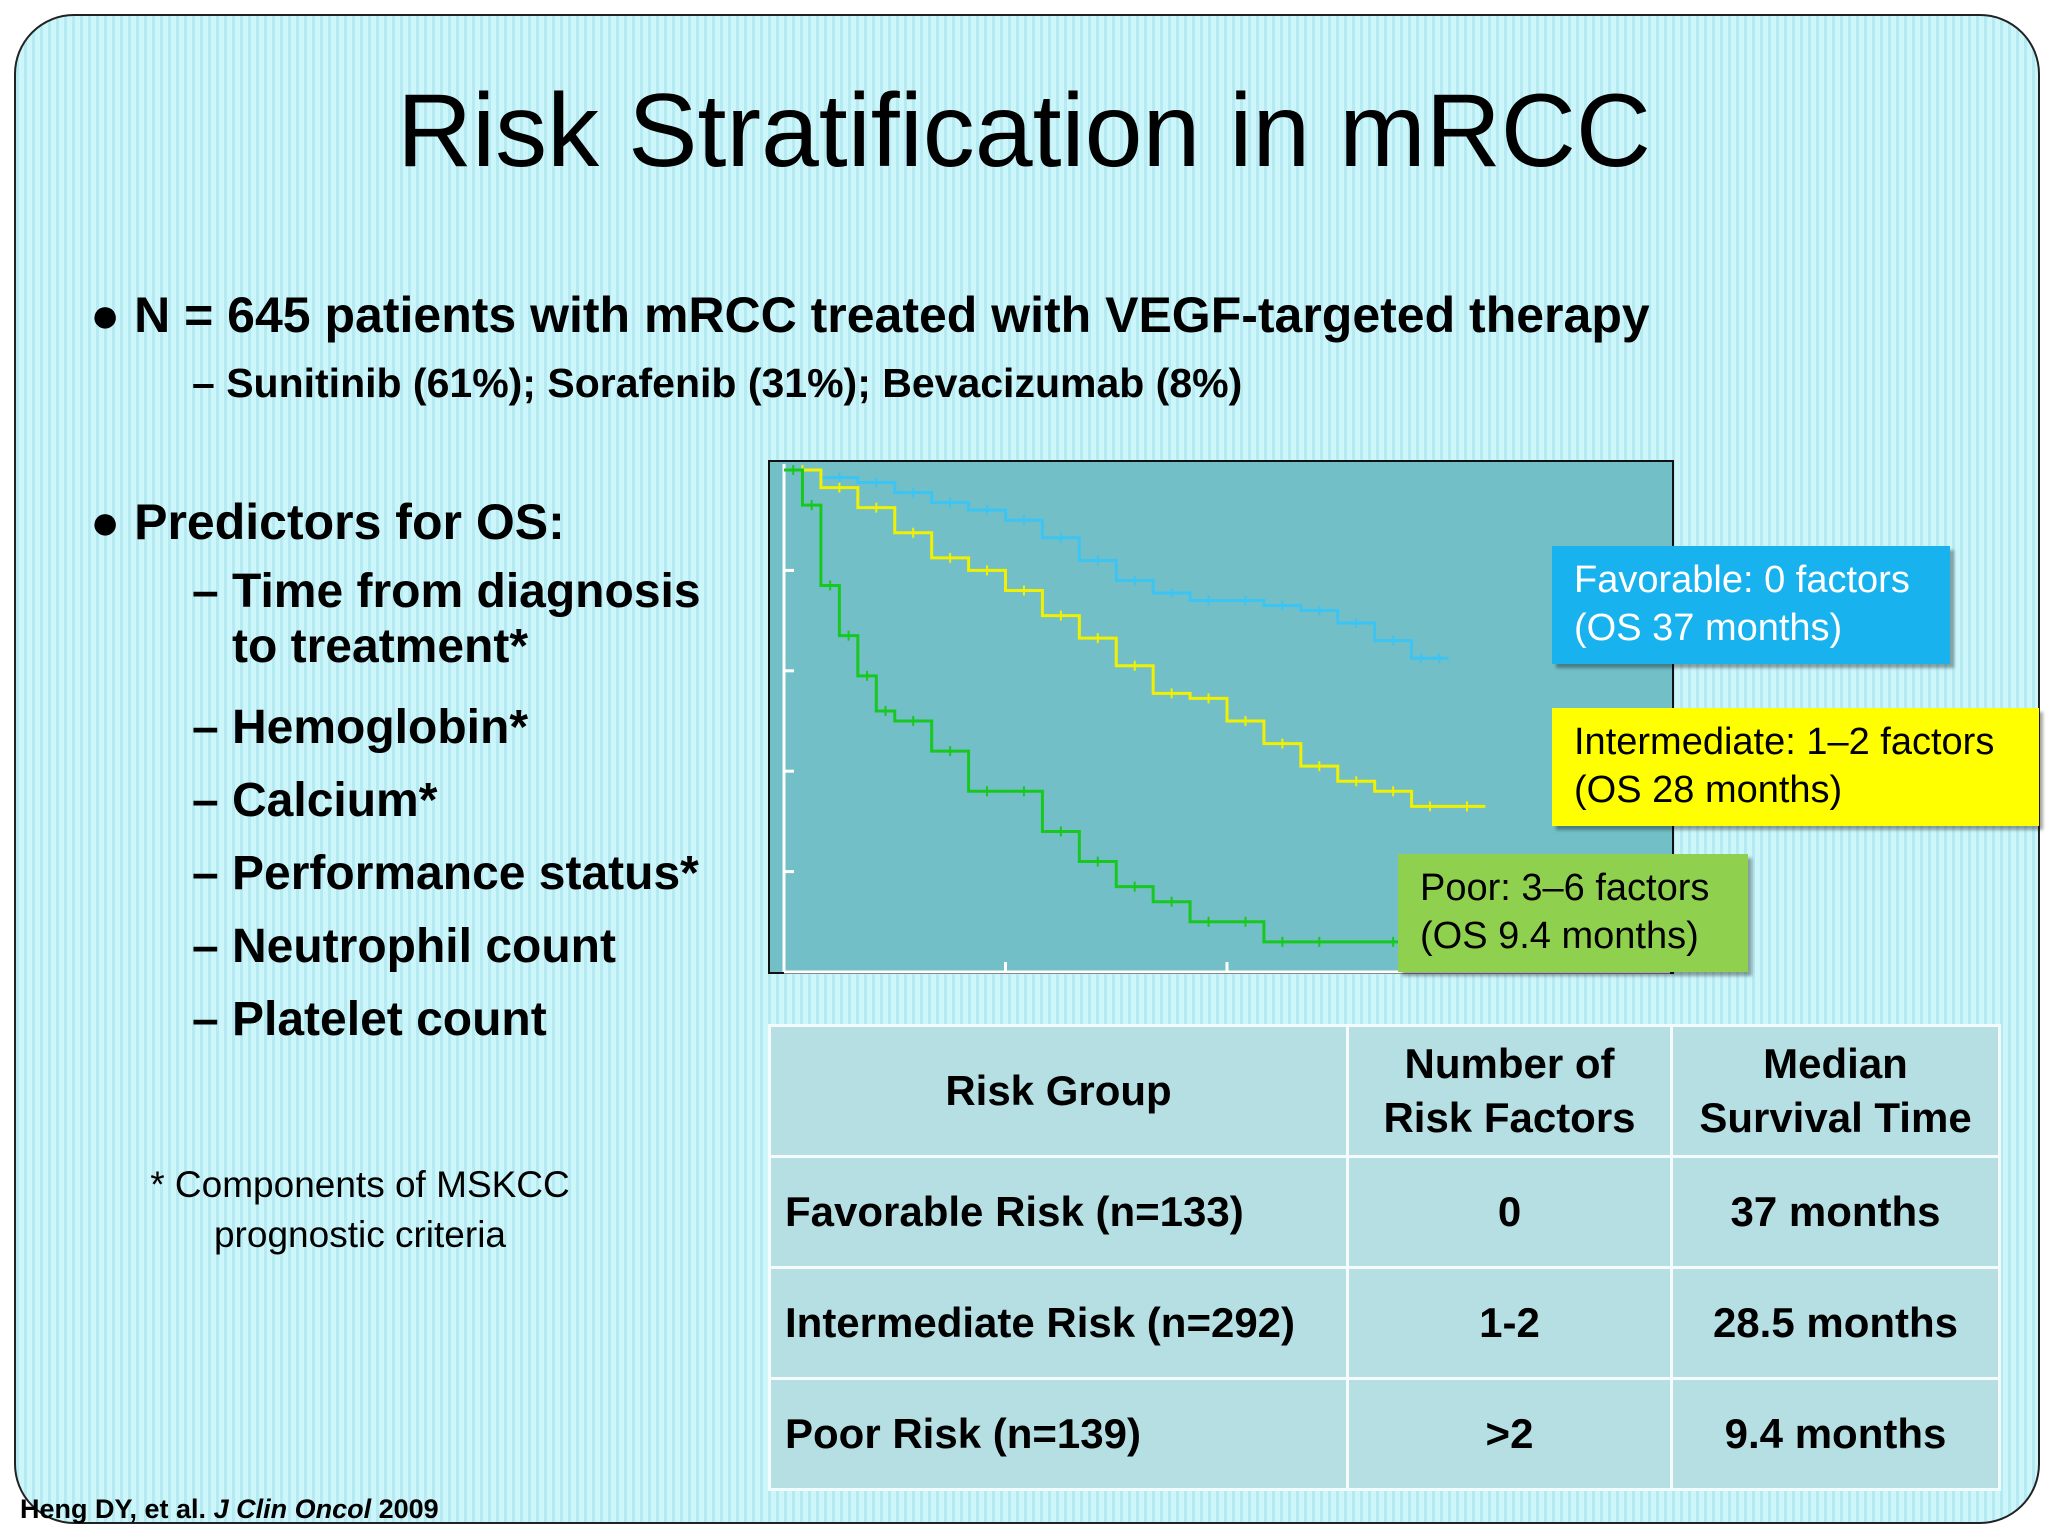  Describe the element at coordinates (292, 1509) in the screenshot. I see `citation-journal: J Clin Oncol` at that location.